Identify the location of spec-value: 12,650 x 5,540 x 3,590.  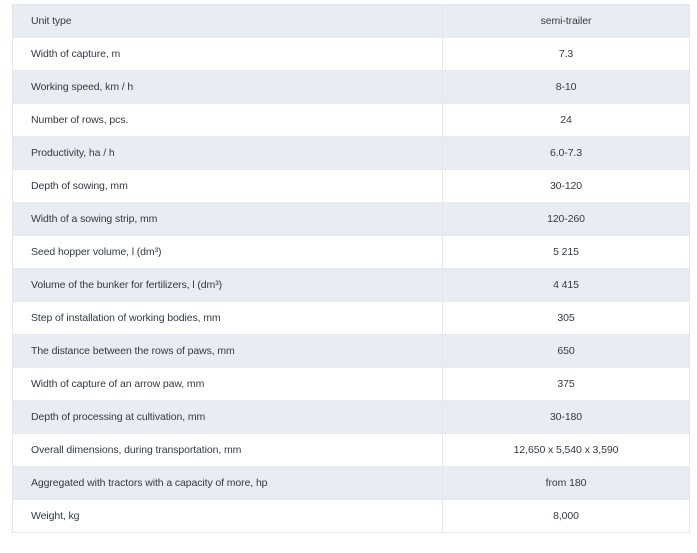
(566, 450).